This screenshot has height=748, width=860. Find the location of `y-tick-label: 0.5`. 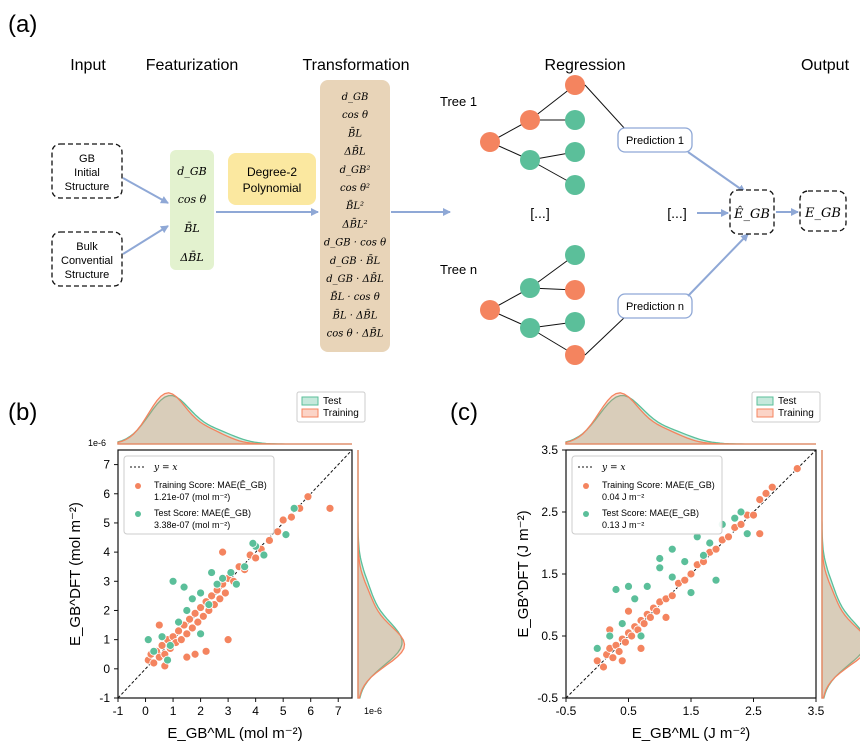

y-tick-label: 0.5 is located at coordinates (549, 636).